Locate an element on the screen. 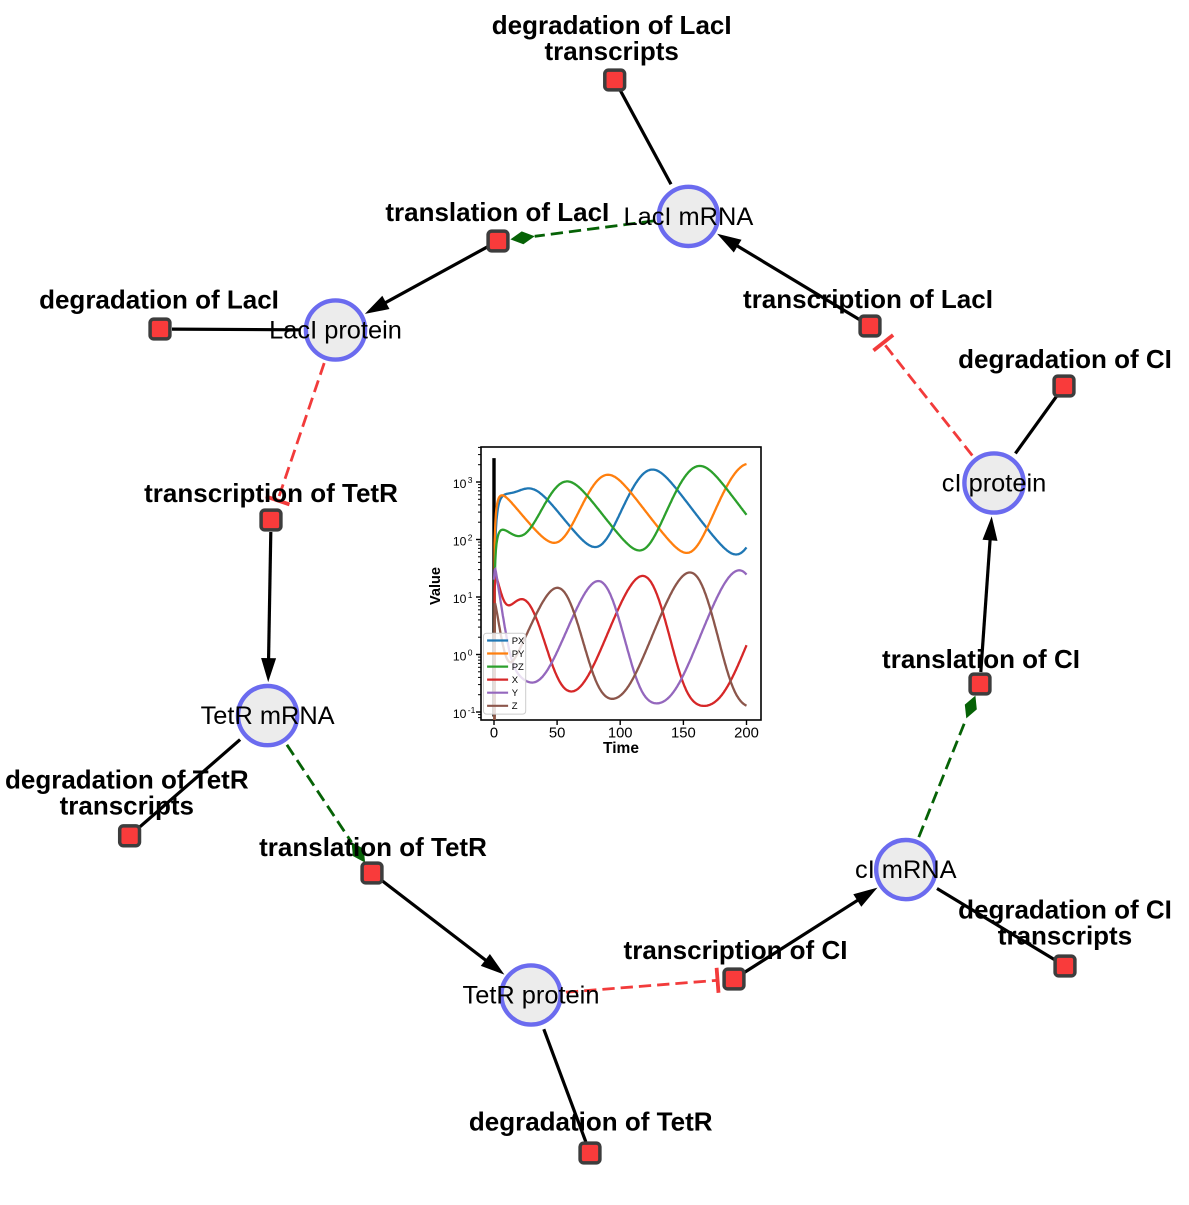 The image size is (1189, 1205). svg-text: 1 is located at coordinates (470, 595).